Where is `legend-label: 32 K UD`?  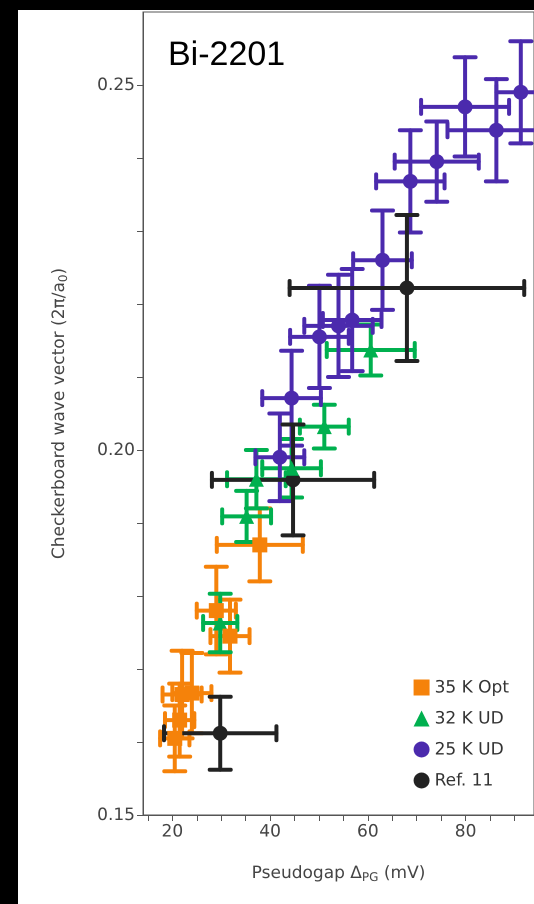
legend-label: 32 K UD is located at coordinates (469, 718).